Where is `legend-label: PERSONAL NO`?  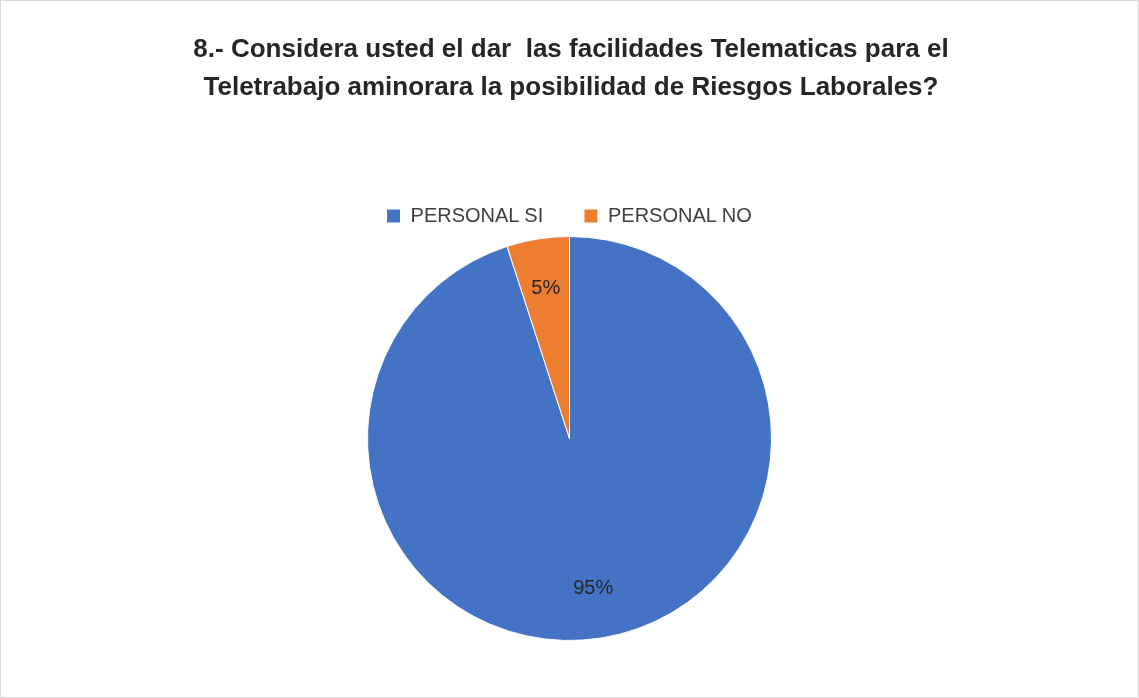
legend-label: PERSONAL NO is located at coordinates (679, 214).